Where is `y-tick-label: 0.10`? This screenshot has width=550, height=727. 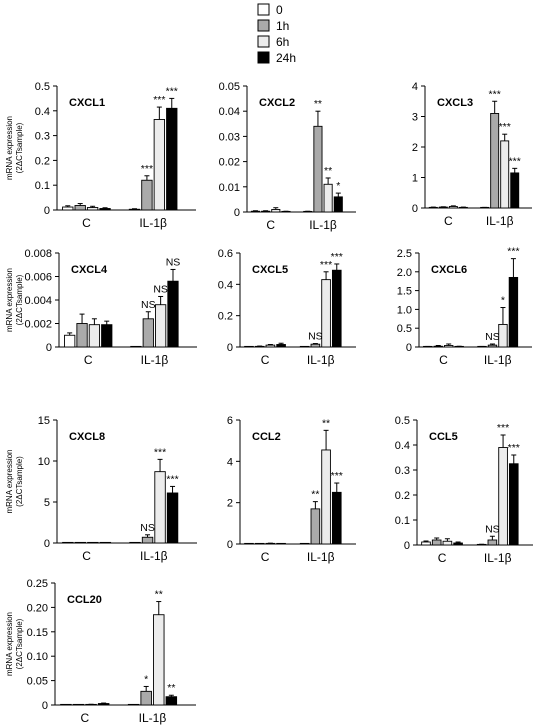 y-tick-label: 0.10 is located at coordinates (37, 657).